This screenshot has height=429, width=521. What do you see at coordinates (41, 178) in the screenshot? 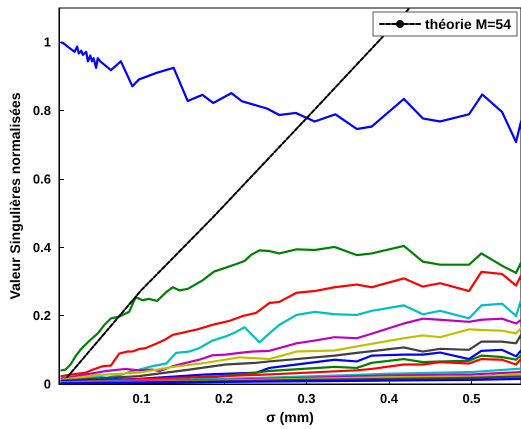
I see `y-tick-label: 0.6` at bounding box center [41, 178].